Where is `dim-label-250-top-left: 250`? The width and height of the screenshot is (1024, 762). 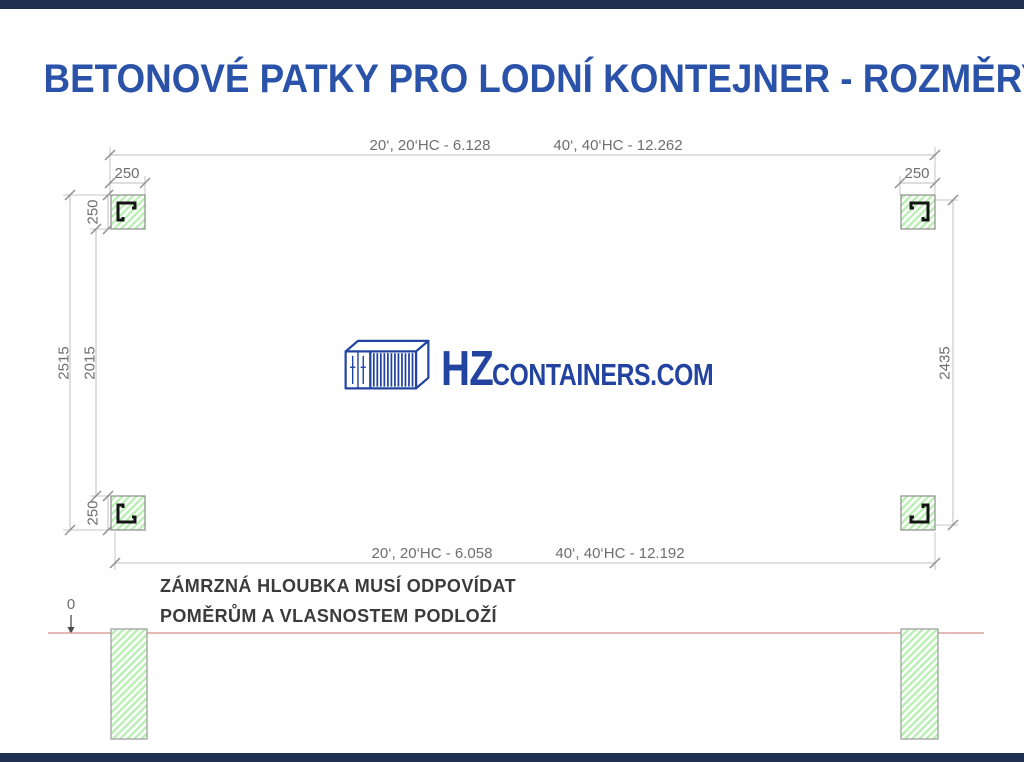
dim-label-250-top-left: 250 is located at coordinates (126, 173).